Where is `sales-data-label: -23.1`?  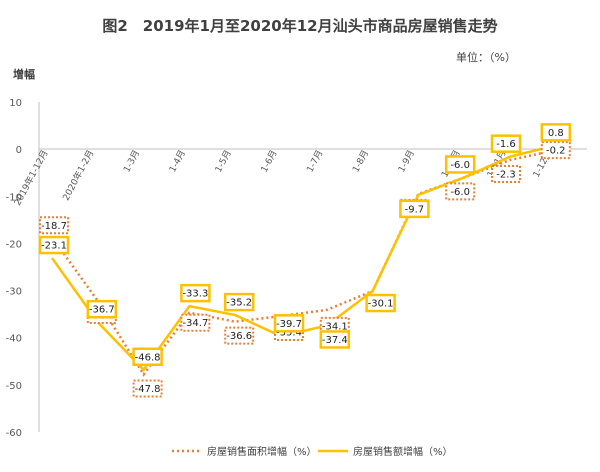
sales-data-label: -23.1 is located at coordinates (54, 245).